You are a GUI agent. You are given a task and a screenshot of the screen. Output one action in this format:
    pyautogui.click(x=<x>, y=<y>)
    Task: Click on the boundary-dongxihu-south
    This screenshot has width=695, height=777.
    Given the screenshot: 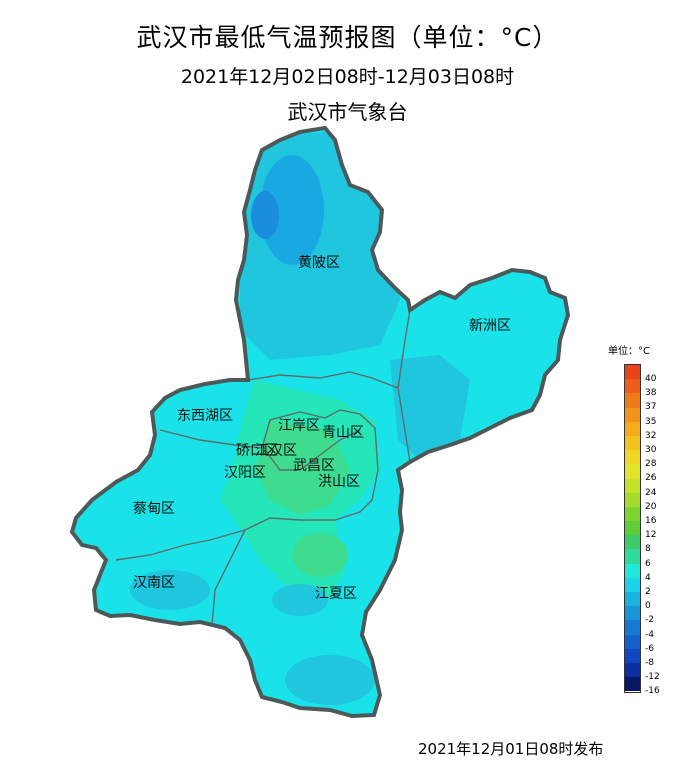 What is the action you would take?
    pyautogui.click(x=211, y=439)
    